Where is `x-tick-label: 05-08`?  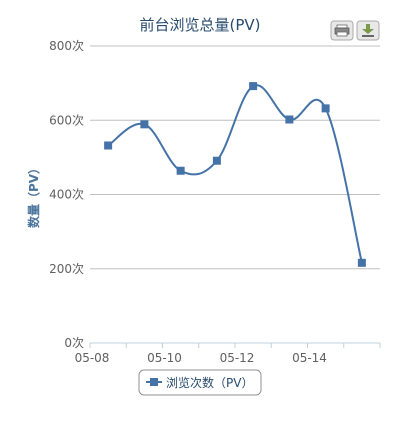 x-tick-label: 05-08 is located at coordinates (92, 358).